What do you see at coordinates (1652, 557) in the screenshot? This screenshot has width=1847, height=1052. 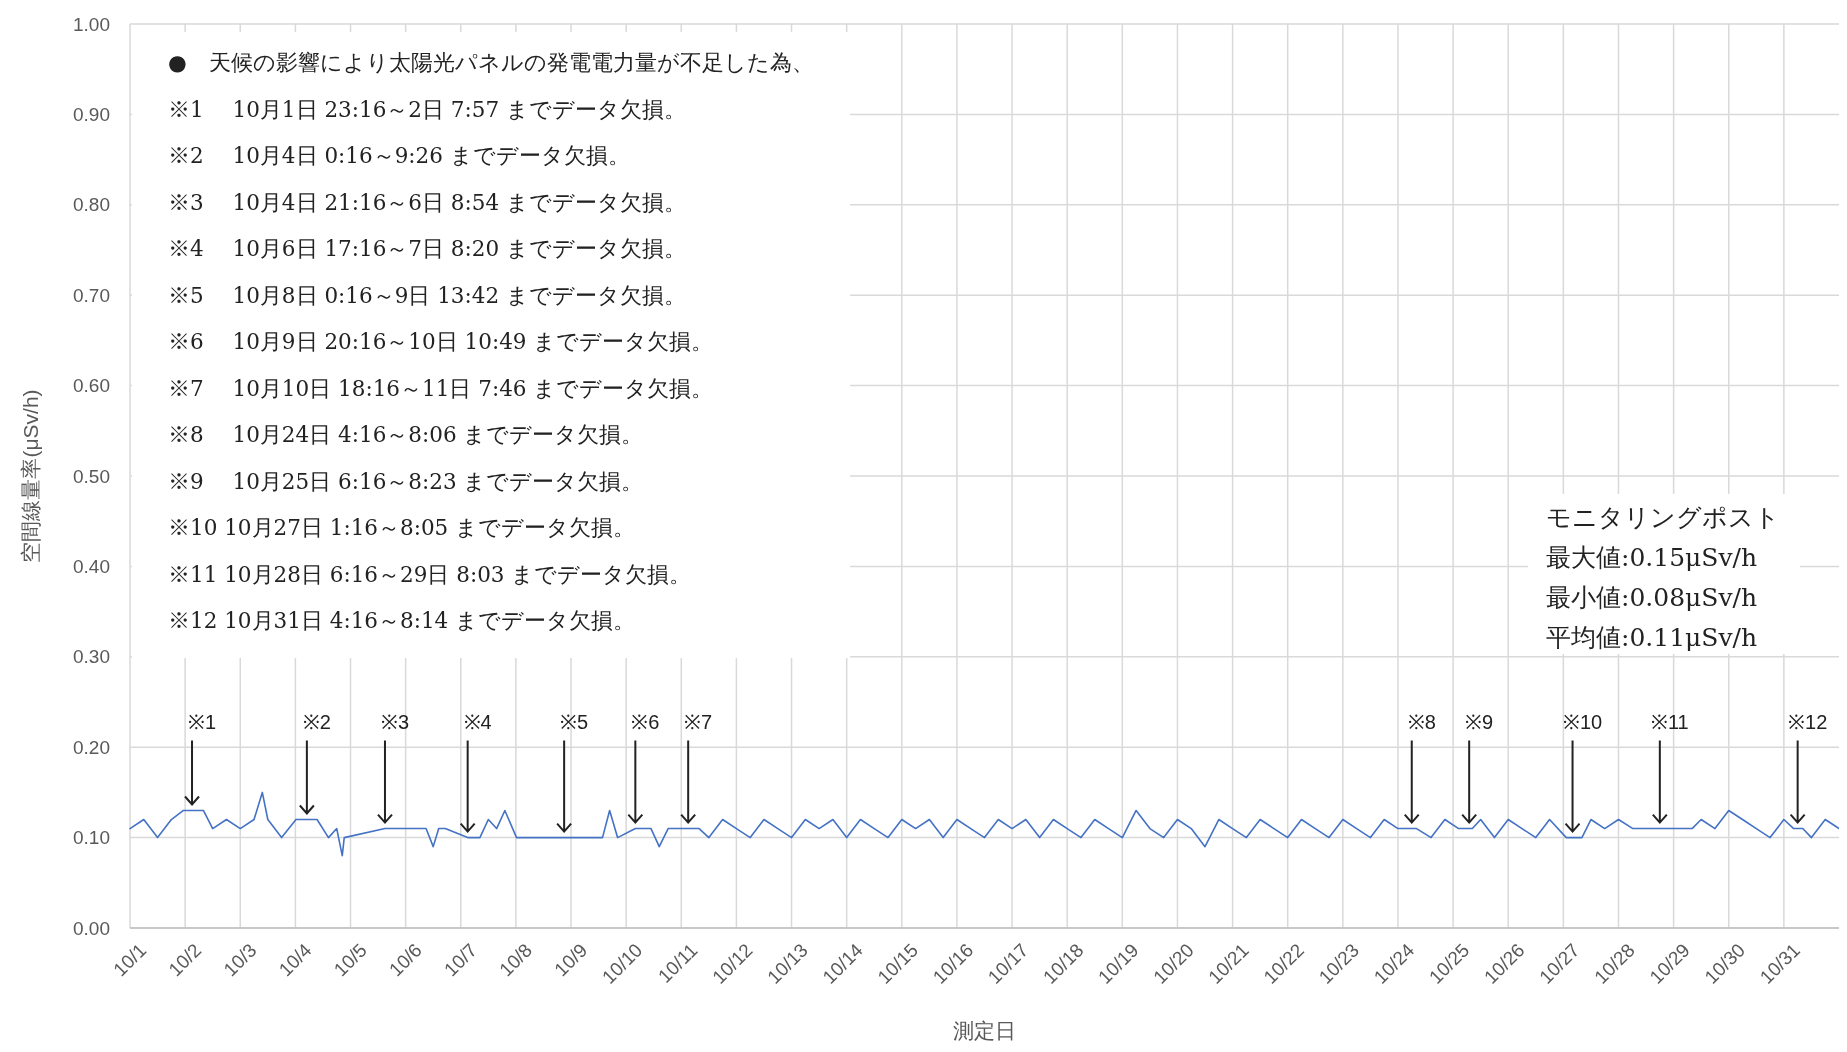 I see `annotation: 最大値:0.15μSv/h` at bounding box center [1652, 557].